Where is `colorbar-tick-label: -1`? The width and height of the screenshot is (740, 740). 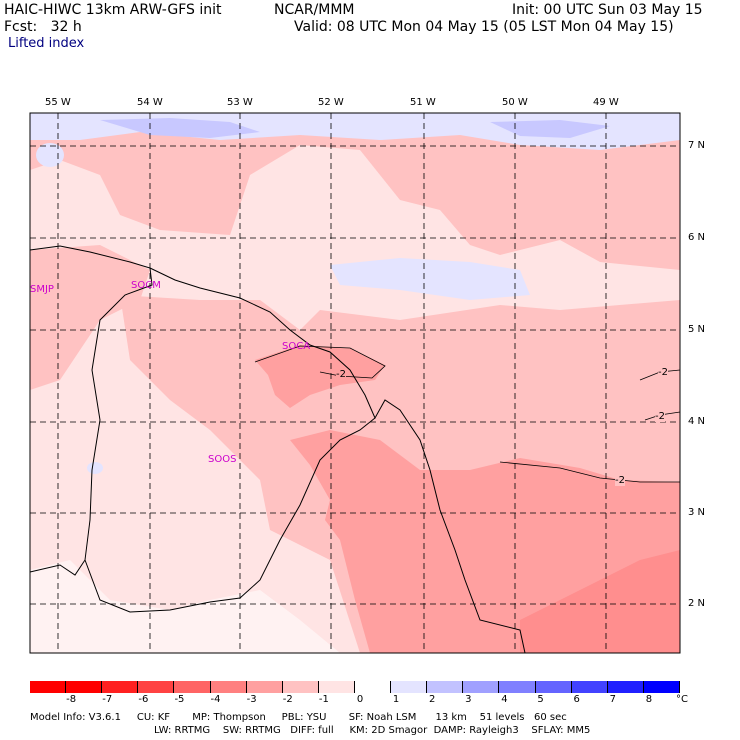
colorbar-tick-label: -1 is located at coordinates (323, 699).